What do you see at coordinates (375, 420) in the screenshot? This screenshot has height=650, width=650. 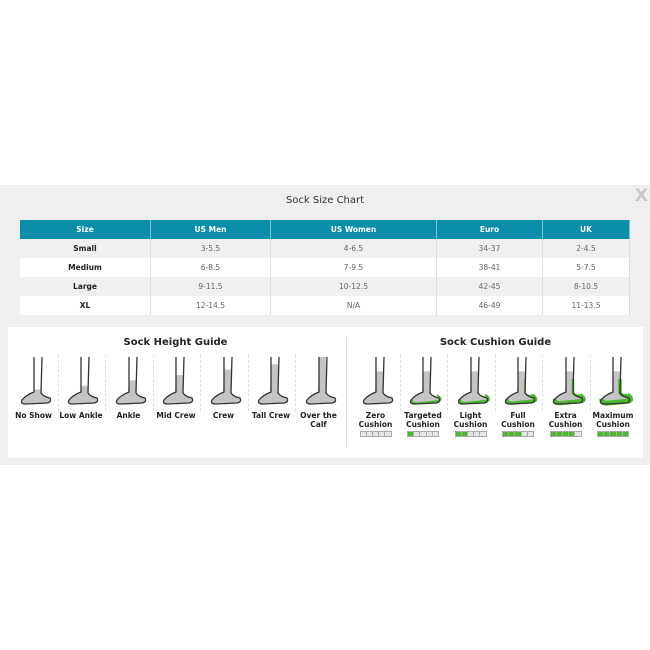 I see `cushion-label: Zero Cushion` at bounding box center [375, 420].